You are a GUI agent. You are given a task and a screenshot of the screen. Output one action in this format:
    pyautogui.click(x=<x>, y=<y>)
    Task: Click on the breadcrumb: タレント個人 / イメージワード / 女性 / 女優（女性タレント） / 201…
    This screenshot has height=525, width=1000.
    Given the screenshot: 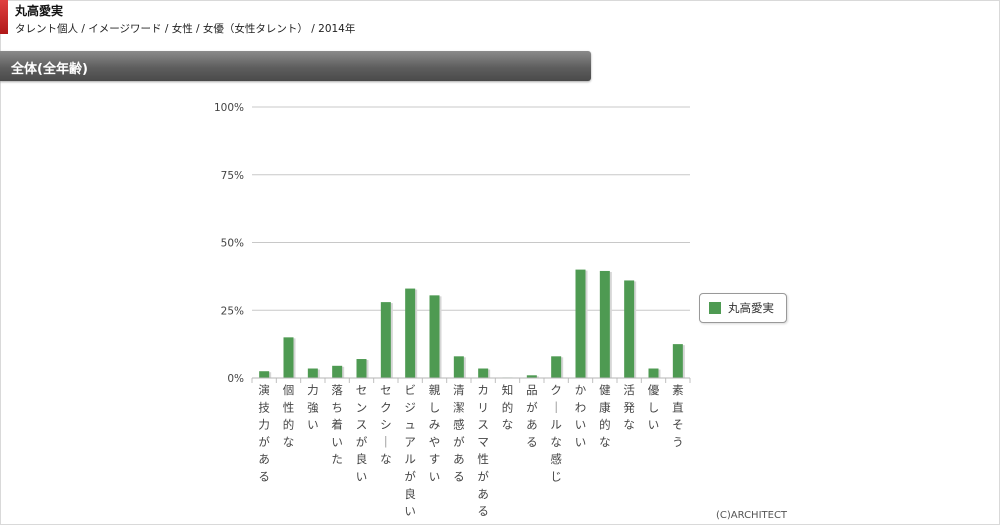 What is the action you would take?
    pyautogui.click(x=185, y=29)
    